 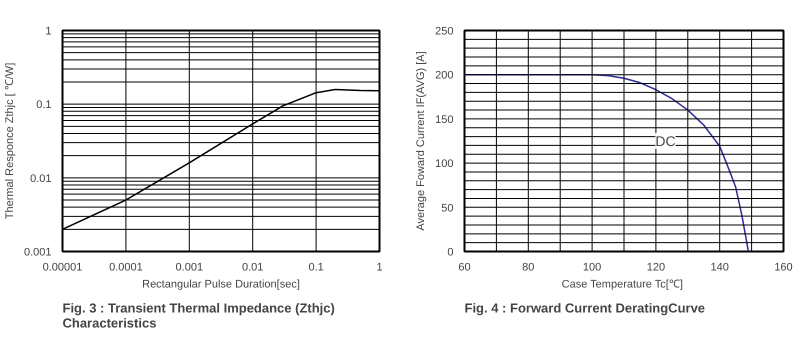 I want to click on x-axis-title: Case Temperature Tc[℃], so click(x=622, y=284).